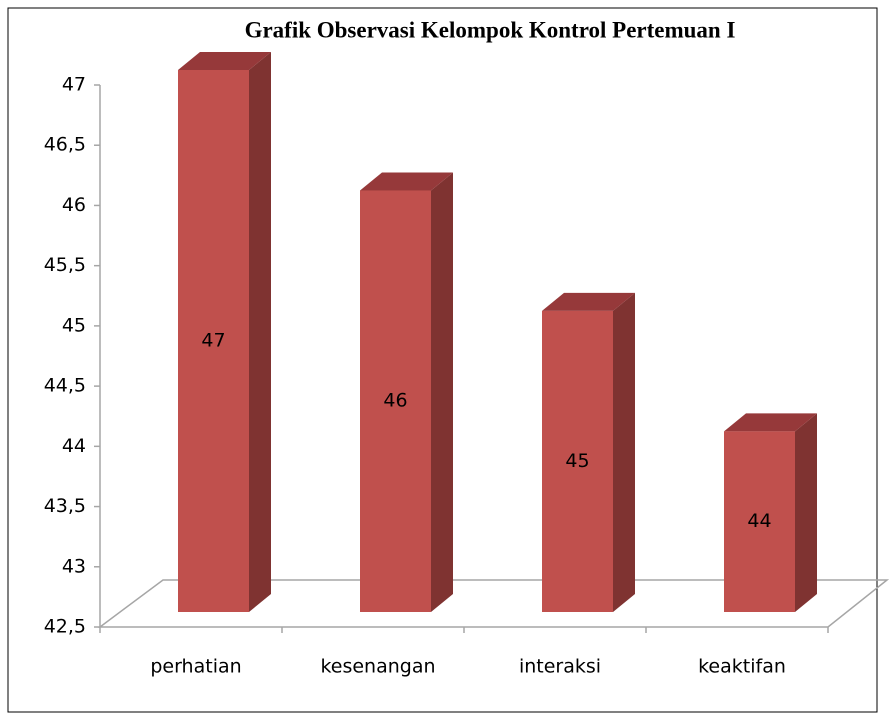 This screenshot has width=889, height=723. Describe the element at coordinates (74, 566) in the screenshot. I see `y-tick-label: 43` at that location.